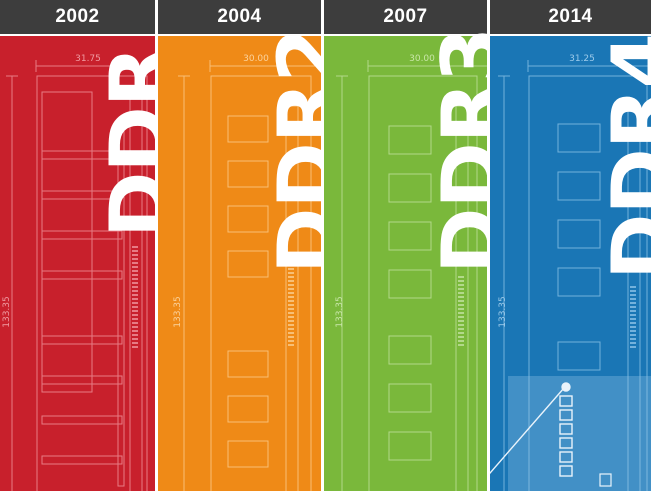 Image resolution: width=651 pixels, height=491 pixels. I want to click on generation-label: DDR4, so click(623, 156).